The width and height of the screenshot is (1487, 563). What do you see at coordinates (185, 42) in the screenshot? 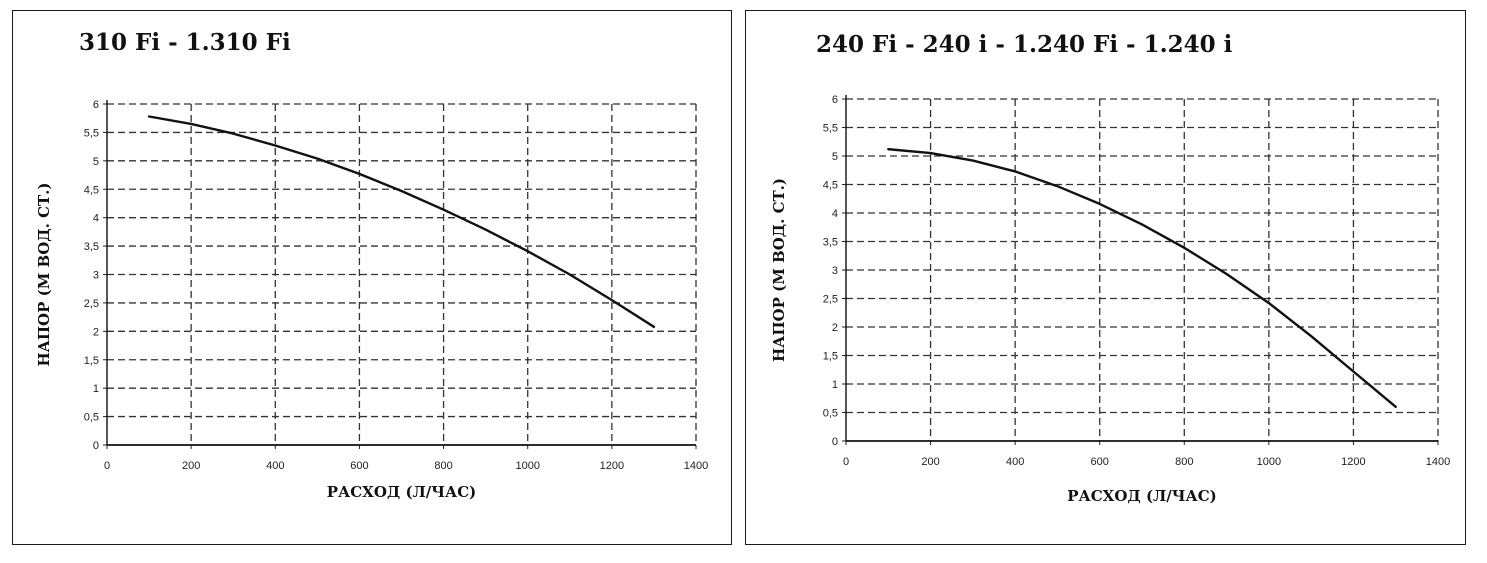
I see `chart-title: 310 Fi - 1.310 Fi` at bounding box center [185, 42].